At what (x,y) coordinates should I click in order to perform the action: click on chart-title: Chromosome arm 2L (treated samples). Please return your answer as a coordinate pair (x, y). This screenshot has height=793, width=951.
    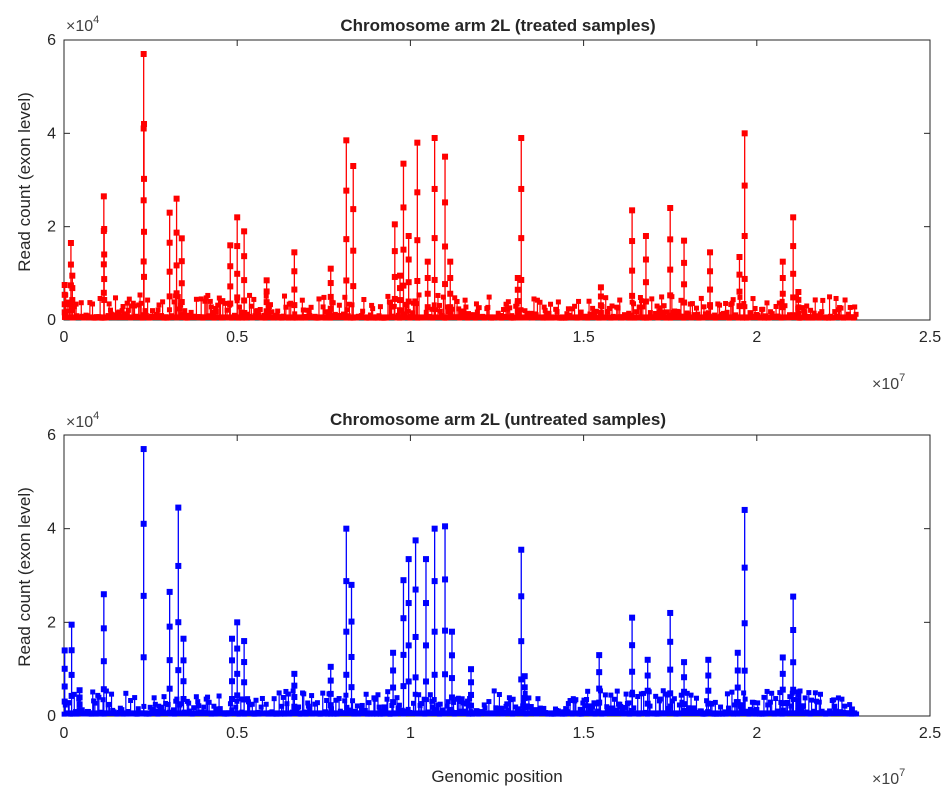
    Looking at the image, I should click on (497, 25).